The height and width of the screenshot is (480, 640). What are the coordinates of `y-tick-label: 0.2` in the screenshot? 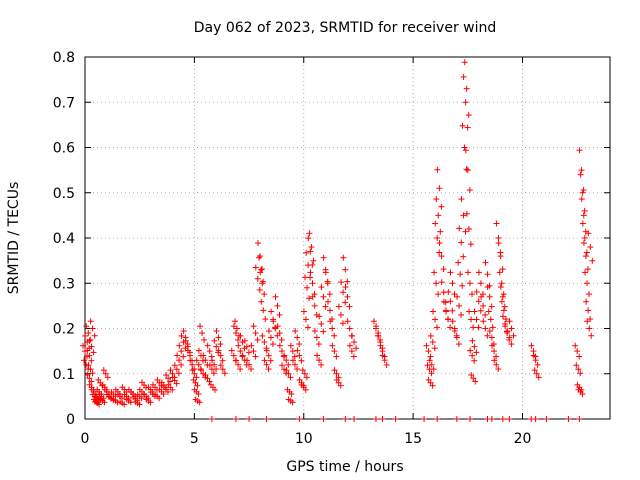 It's located at (64, 330).